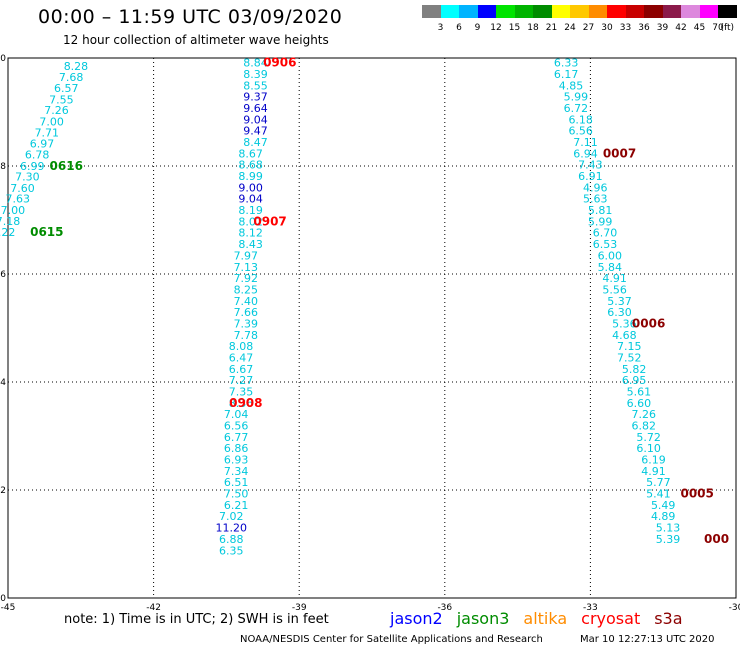 The image size is (740, 650). Describe the element at coordinates (3, 383) in the screenshot. I see `y-tick-label: 4` at that location.